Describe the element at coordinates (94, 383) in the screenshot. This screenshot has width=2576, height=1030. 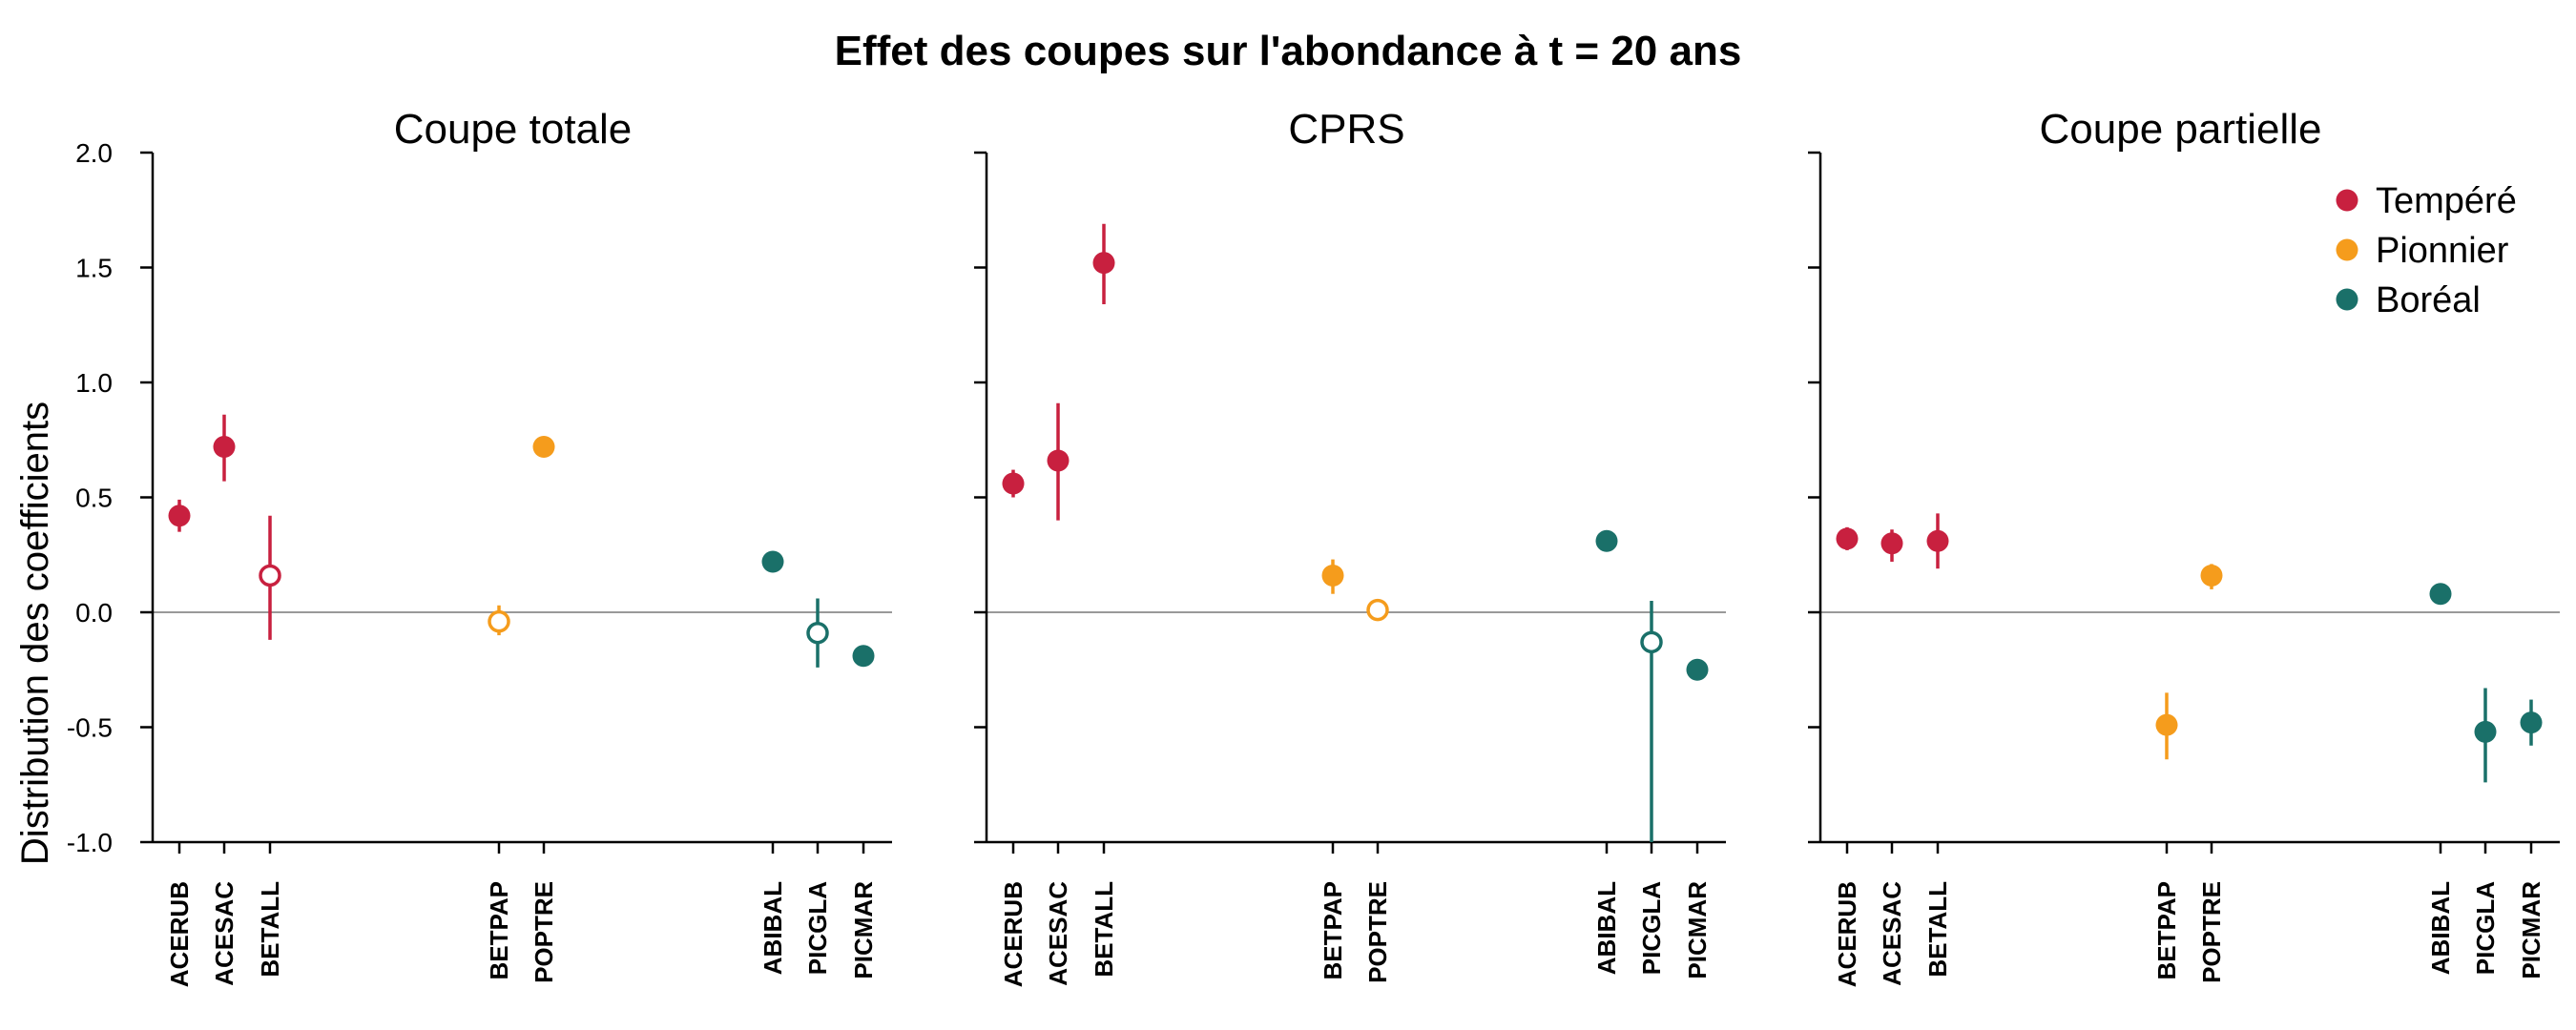
I see `y-tick-label: 1.0` at that location.